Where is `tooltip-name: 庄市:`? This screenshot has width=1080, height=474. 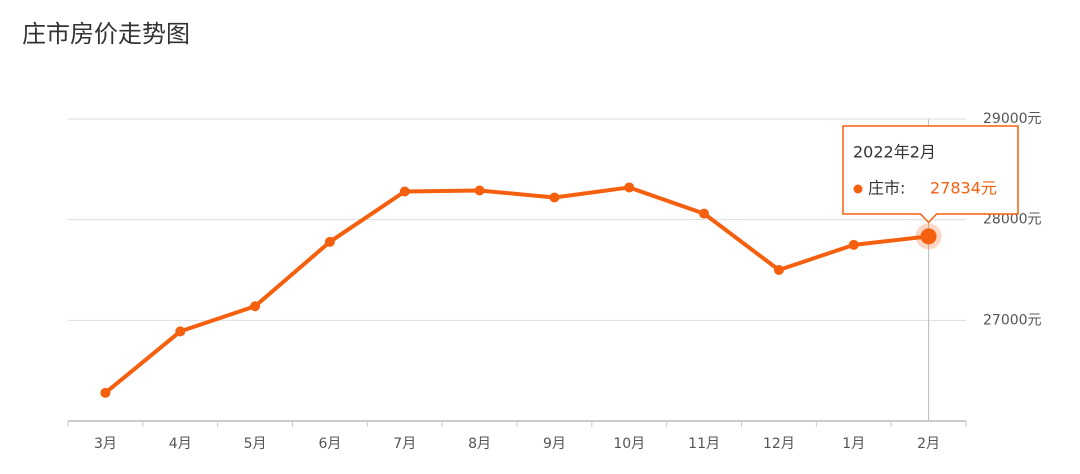
tooltip-name: 庄市: is located at coordinates (886, 188).